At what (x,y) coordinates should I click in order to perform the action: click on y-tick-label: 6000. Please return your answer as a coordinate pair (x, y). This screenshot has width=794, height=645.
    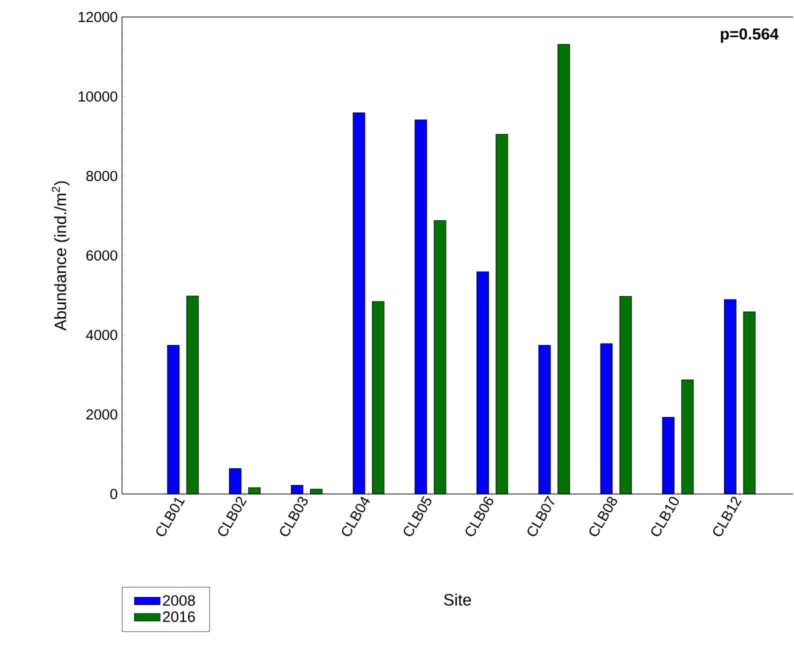
    Looking at the image, I should click on (102, 255).